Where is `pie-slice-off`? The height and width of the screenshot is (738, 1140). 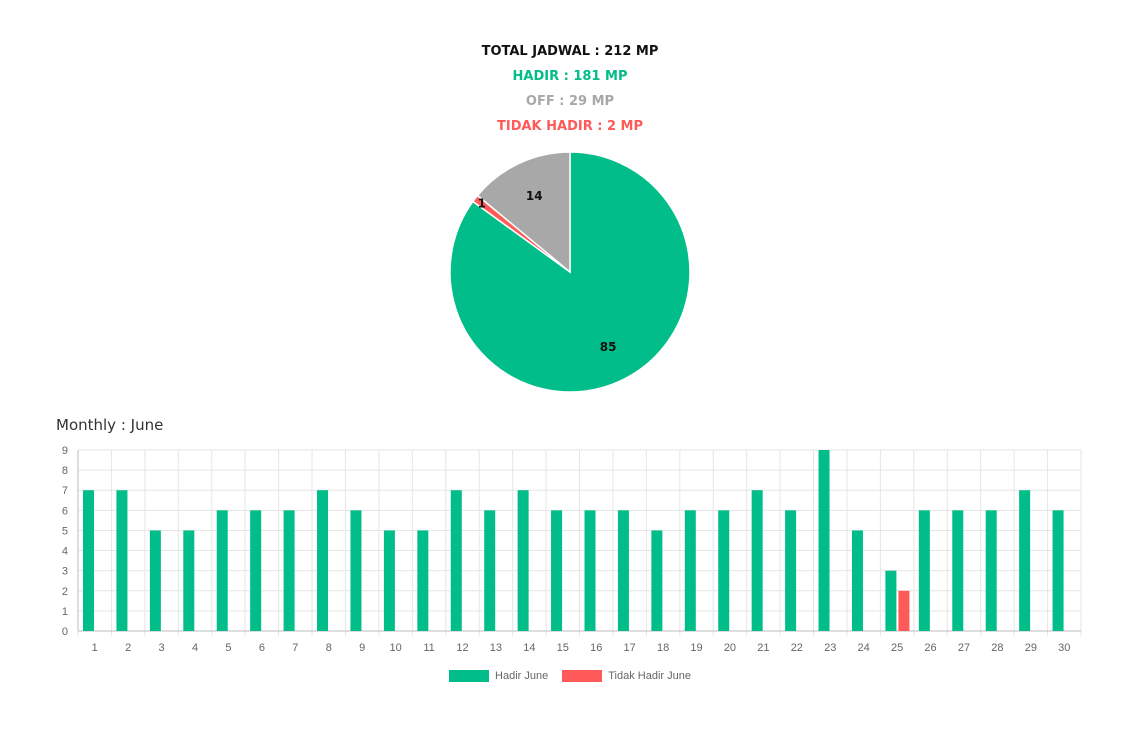 pie-slice-off is located at coordinates (523, 212).